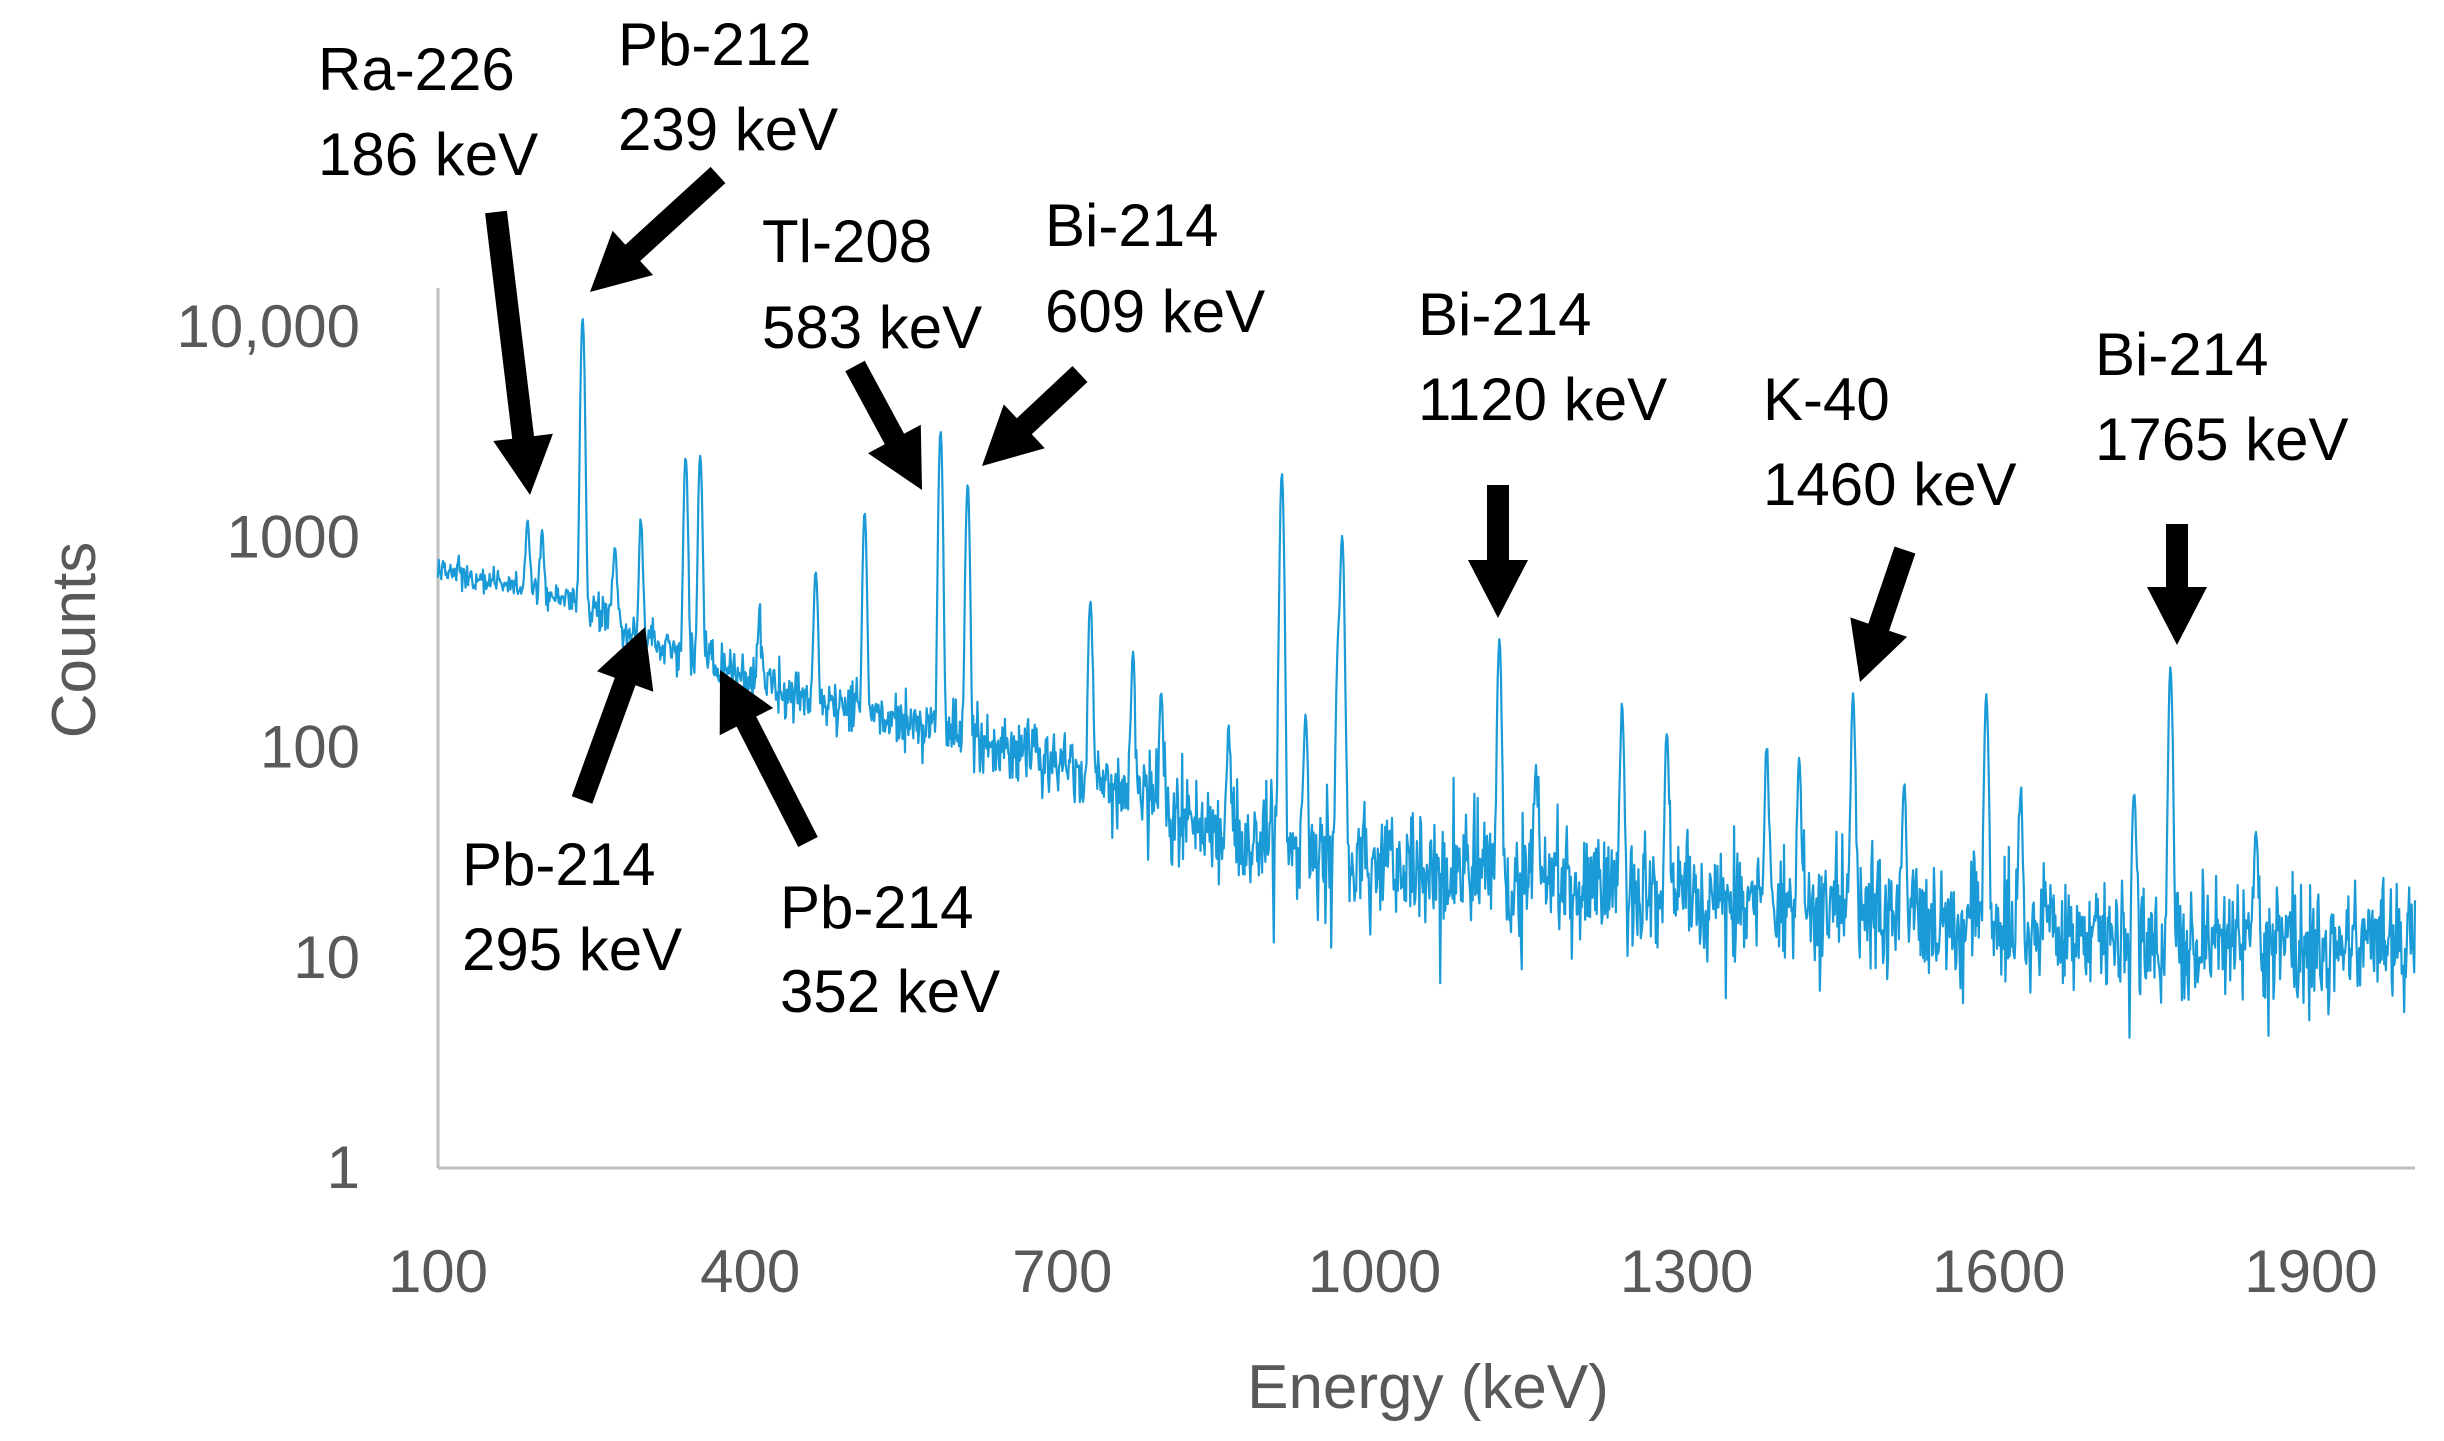 The height and width of the screenshot is (1441, 2444). Describe the element at coordinates (310, 747) in the screenshot. I see `y-tick-label: 100` at that location.